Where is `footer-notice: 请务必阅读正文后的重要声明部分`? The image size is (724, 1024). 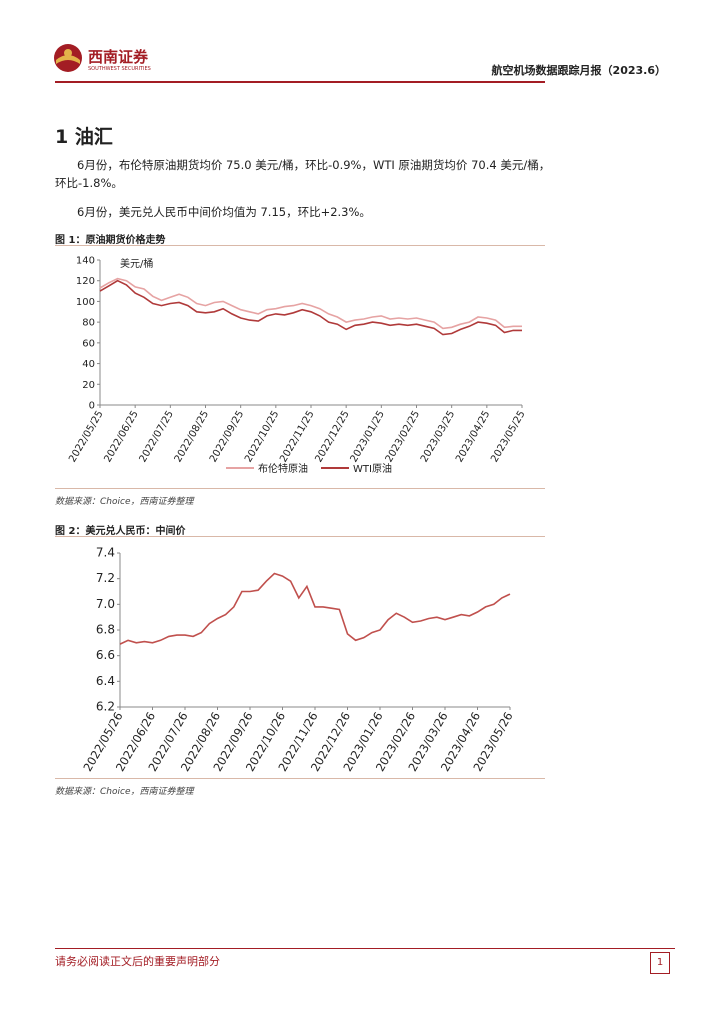 footer-notice: 请务必阅读正文后的重要声明部分 is located at coordinates (137, 961).